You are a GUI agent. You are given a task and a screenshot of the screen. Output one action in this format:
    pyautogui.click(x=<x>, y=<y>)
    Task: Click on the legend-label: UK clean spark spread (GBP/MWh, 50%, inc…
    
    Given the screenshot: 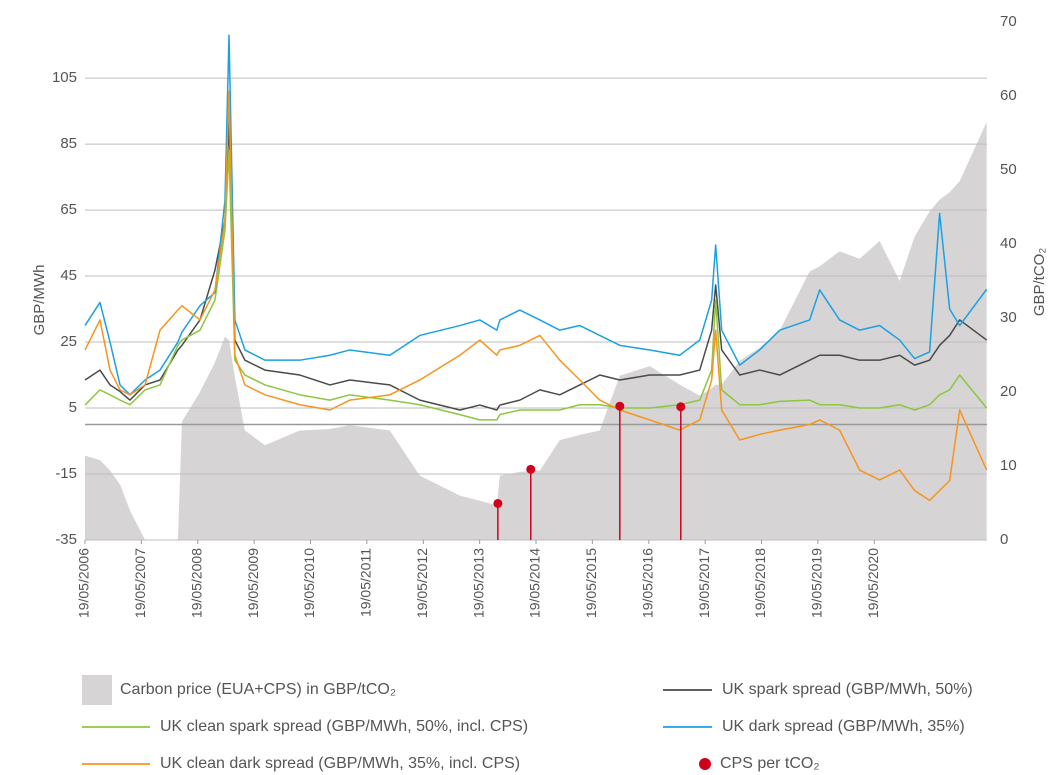 What is the action you would take?
    pyautogui.click(x=344, y=726)
    